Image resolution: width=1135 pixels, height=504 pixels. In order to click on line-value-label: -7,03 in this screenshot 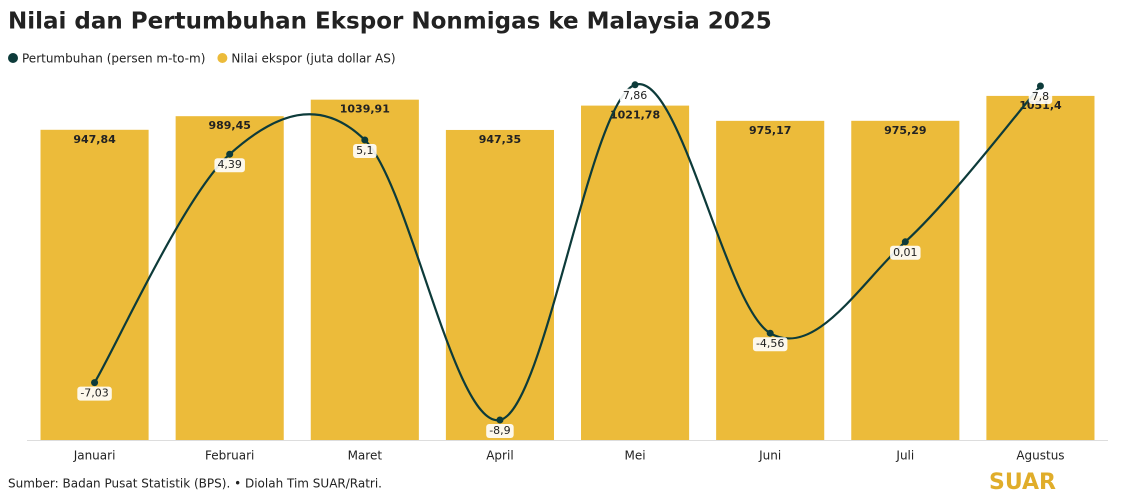, I will do `click(94, 393)`.